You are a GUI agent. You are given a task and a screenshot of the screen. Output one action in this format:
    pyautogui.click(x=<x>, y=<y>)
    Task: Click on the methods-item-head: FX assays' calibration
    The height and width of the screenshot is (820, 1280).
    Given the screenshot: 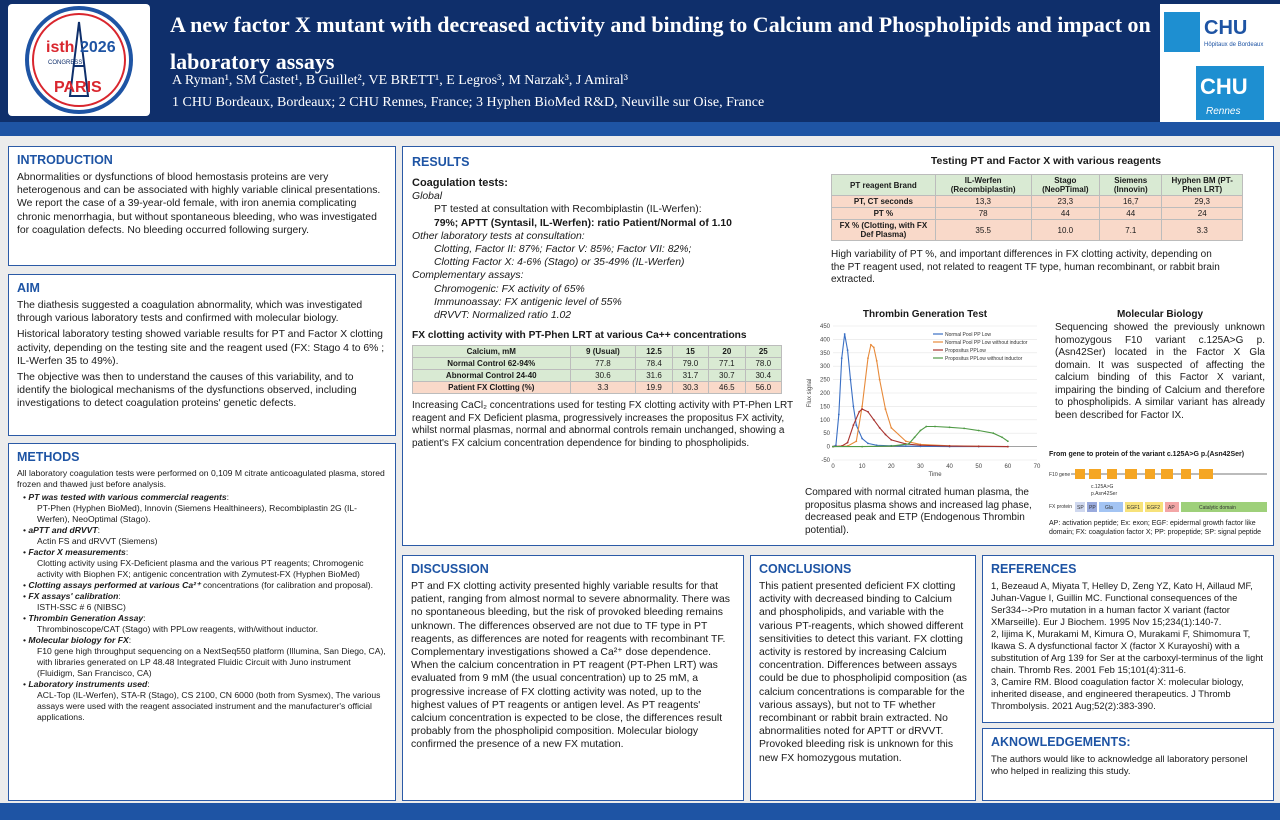 What is the action you would take?
    pyautogui.click(x=73, y=596)
    